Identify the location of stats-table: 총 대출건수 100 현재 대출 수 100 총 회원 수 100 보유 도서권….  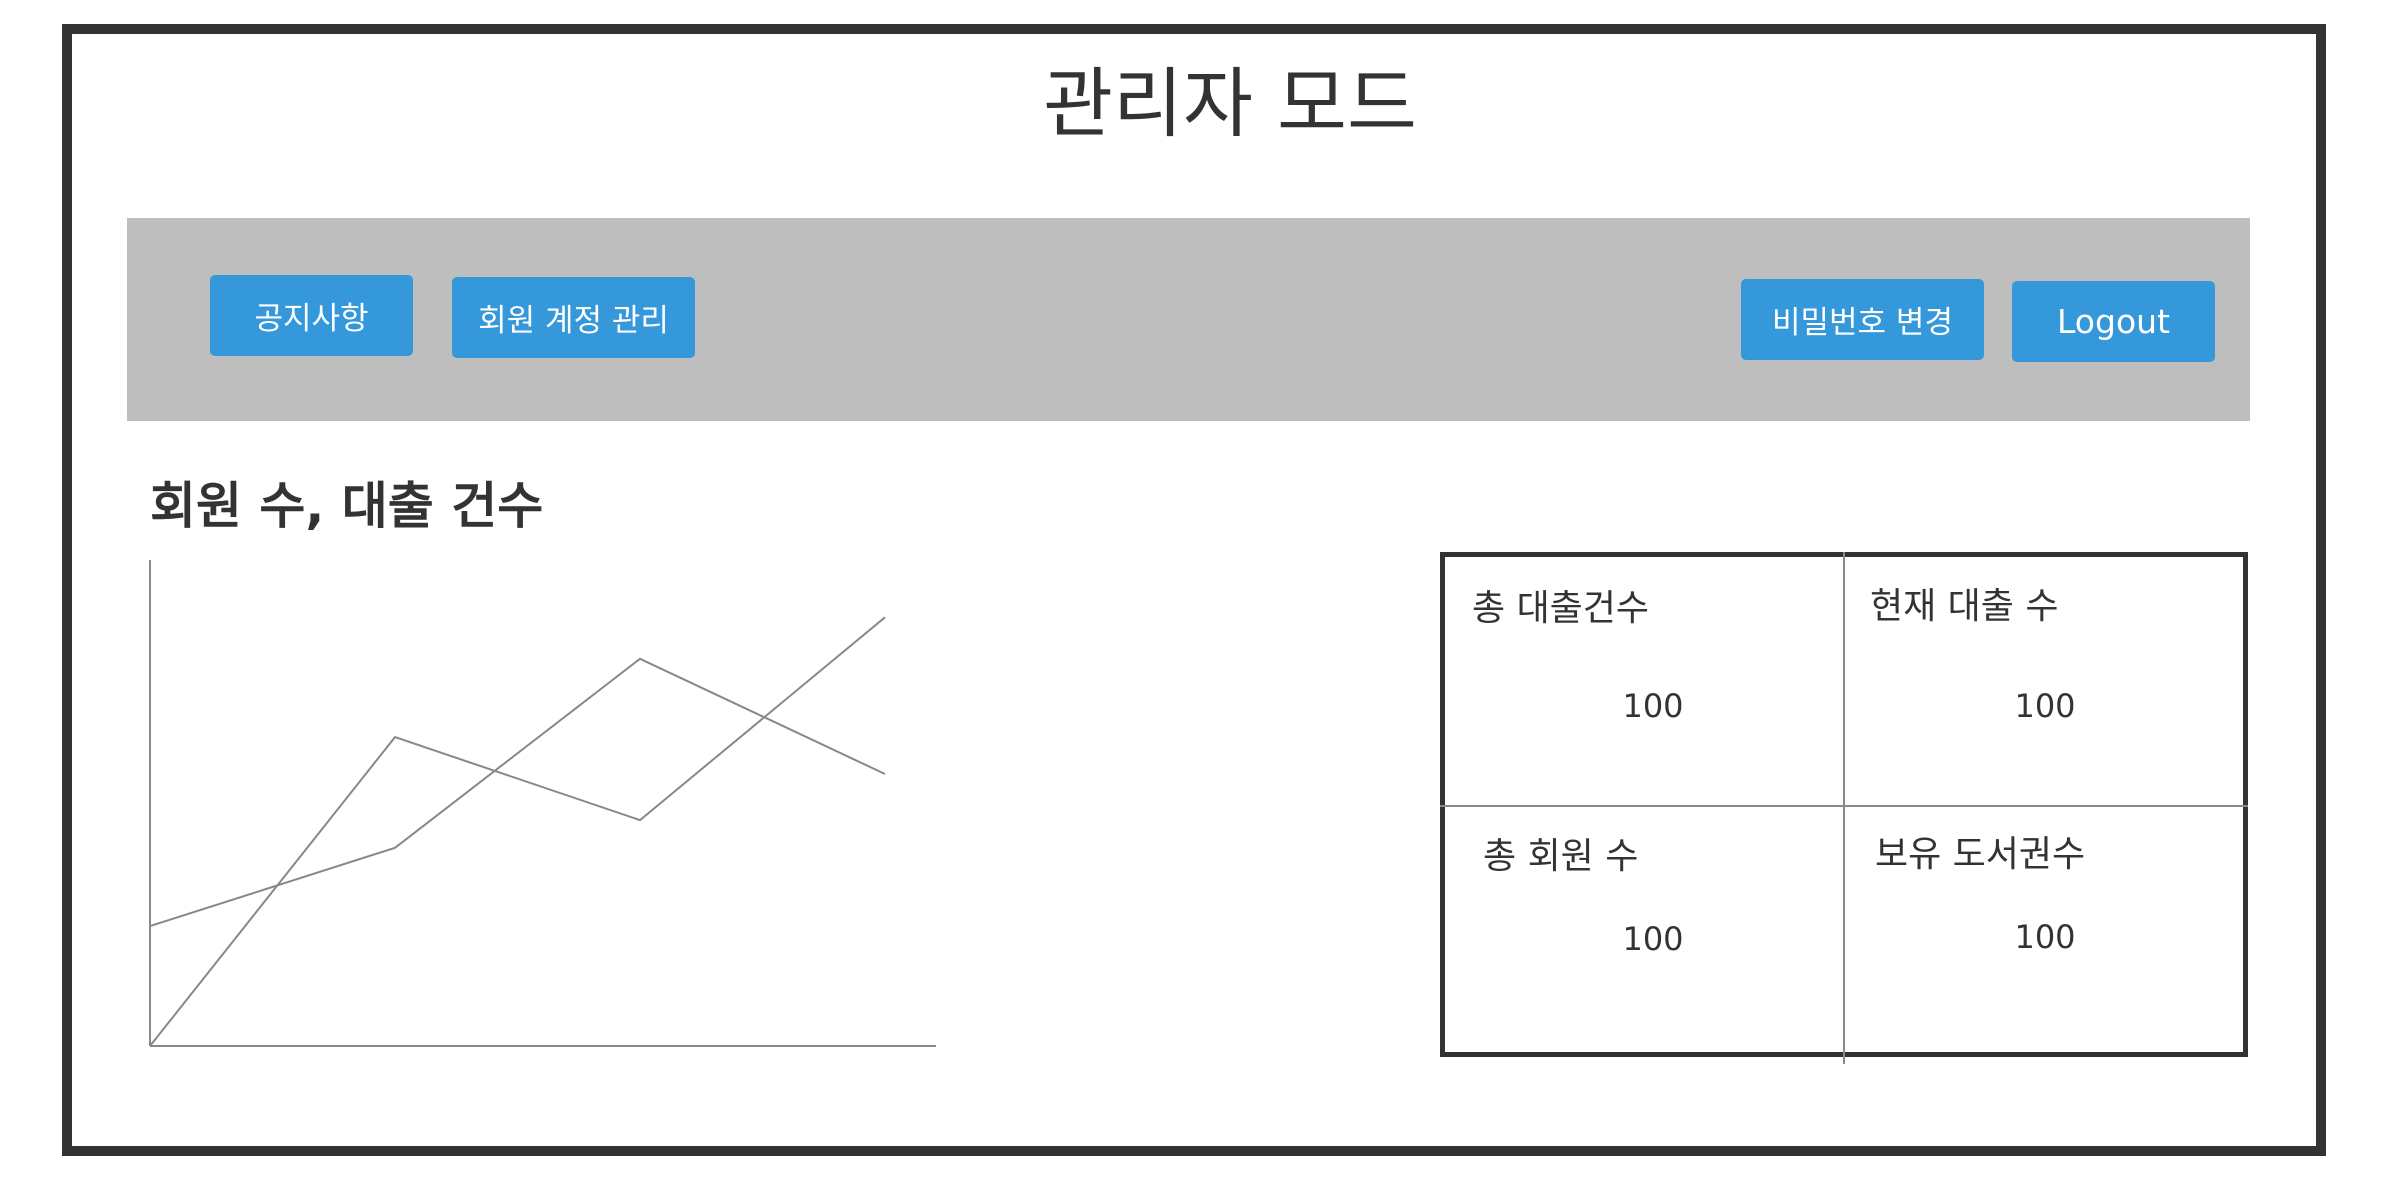
(1844, 808).